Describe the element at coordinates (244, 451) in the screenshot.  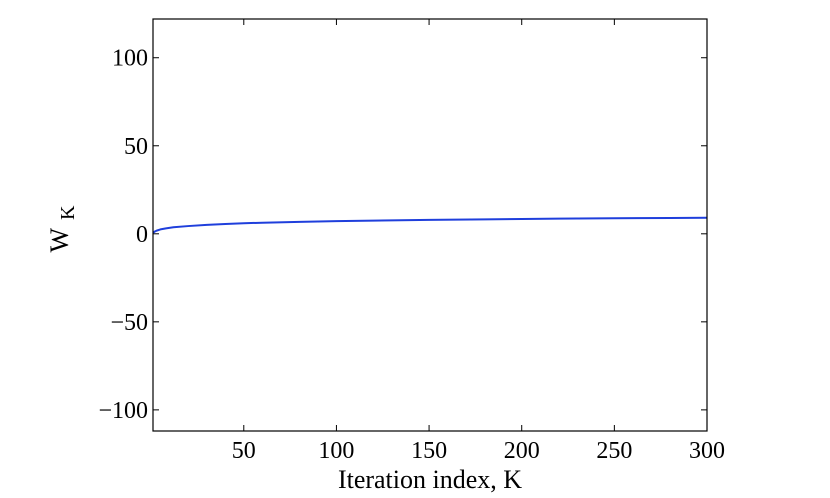
I see `x-tick-label: 50` at that location.